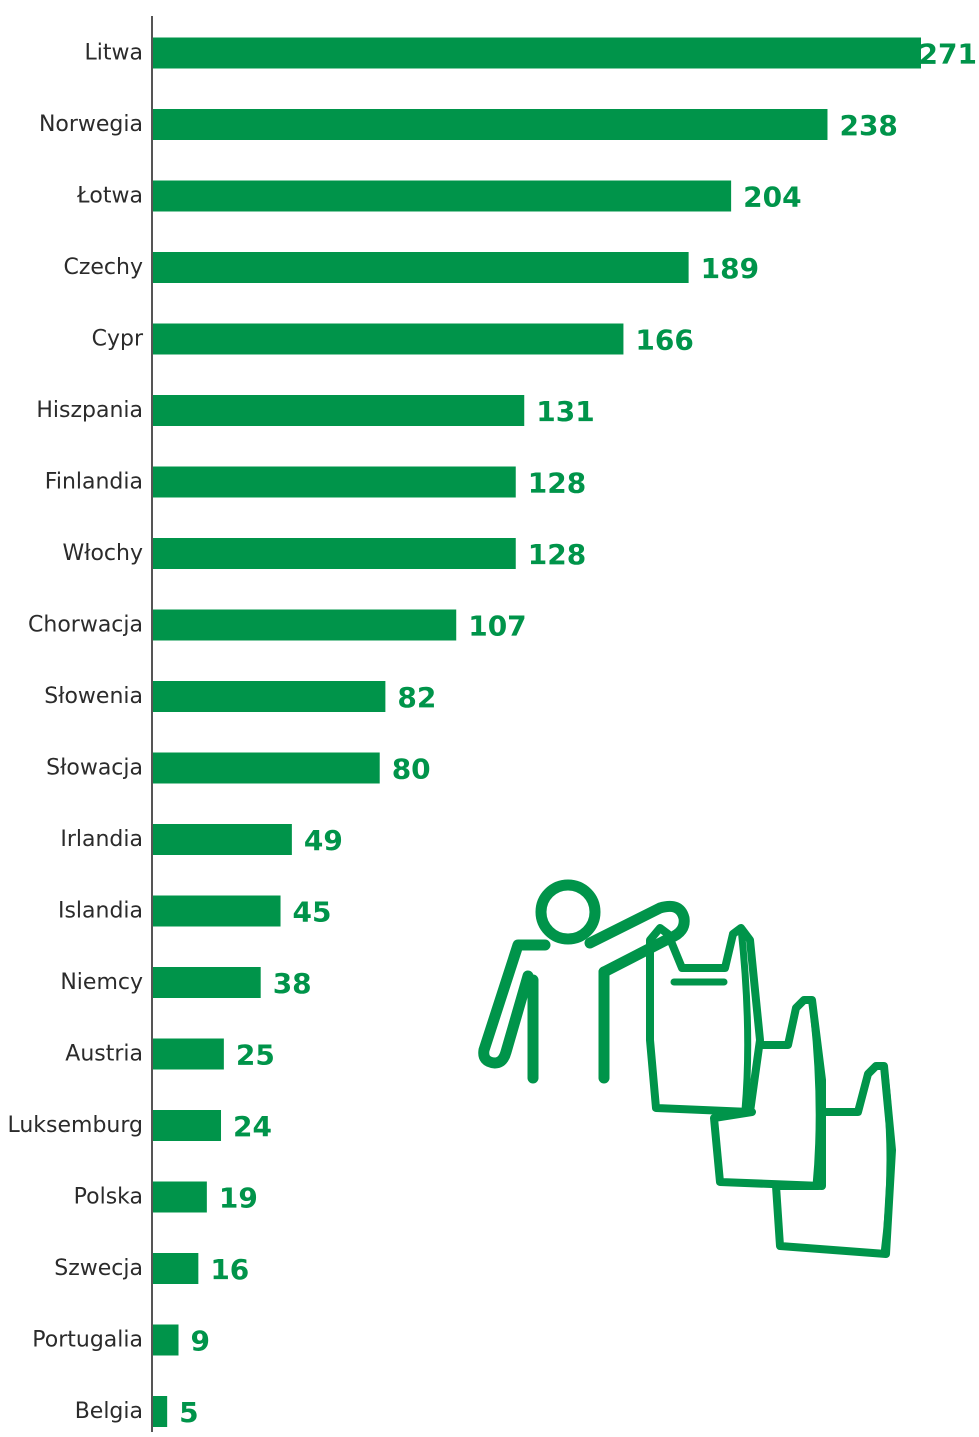 This screenshot has width=979, height=1437. What do you see at coordinates (108, 1197) in the screenshot?
I see `category-label: Polska` at bounding box center [108, 1197].